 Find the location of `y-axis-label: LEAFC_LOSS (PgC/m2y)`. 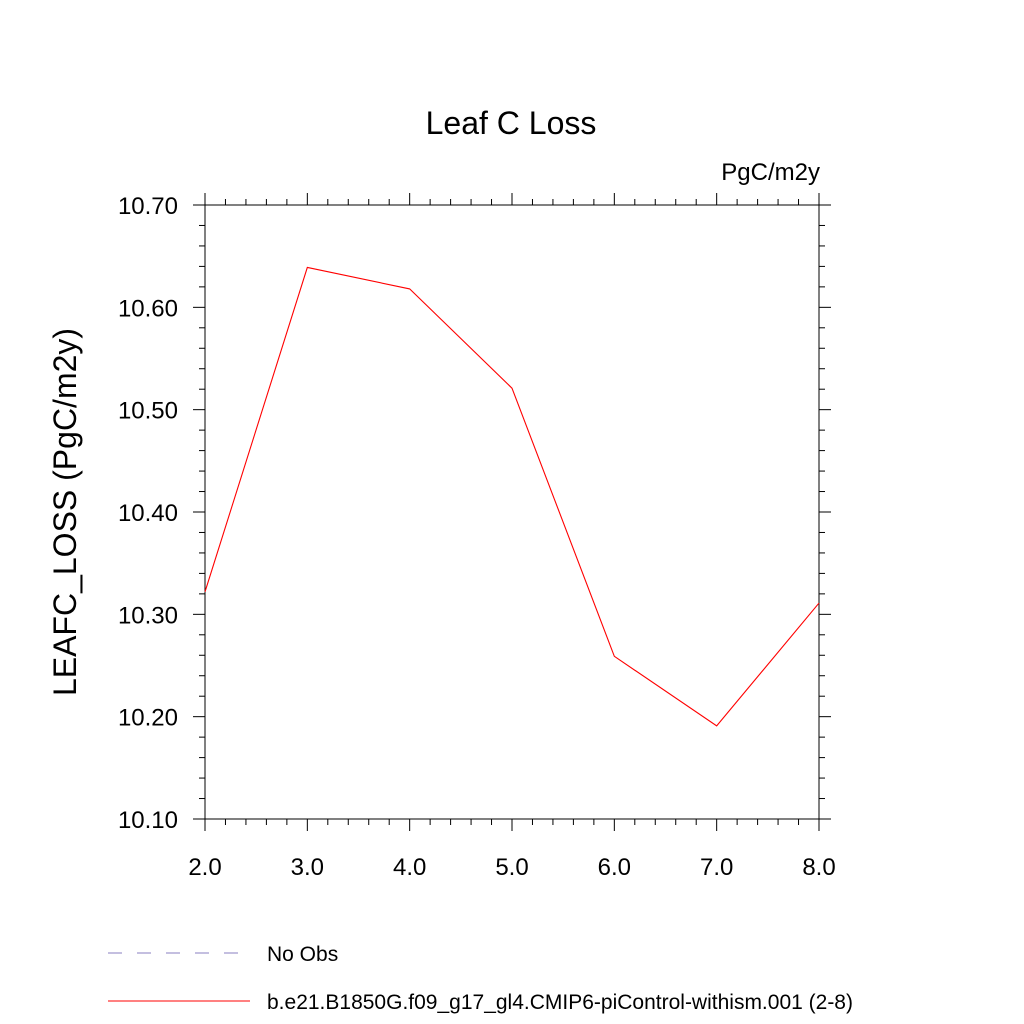

y-axis-label: LEAFC_LOSS (PgC/m2y) is located at coordinates (65, 512).